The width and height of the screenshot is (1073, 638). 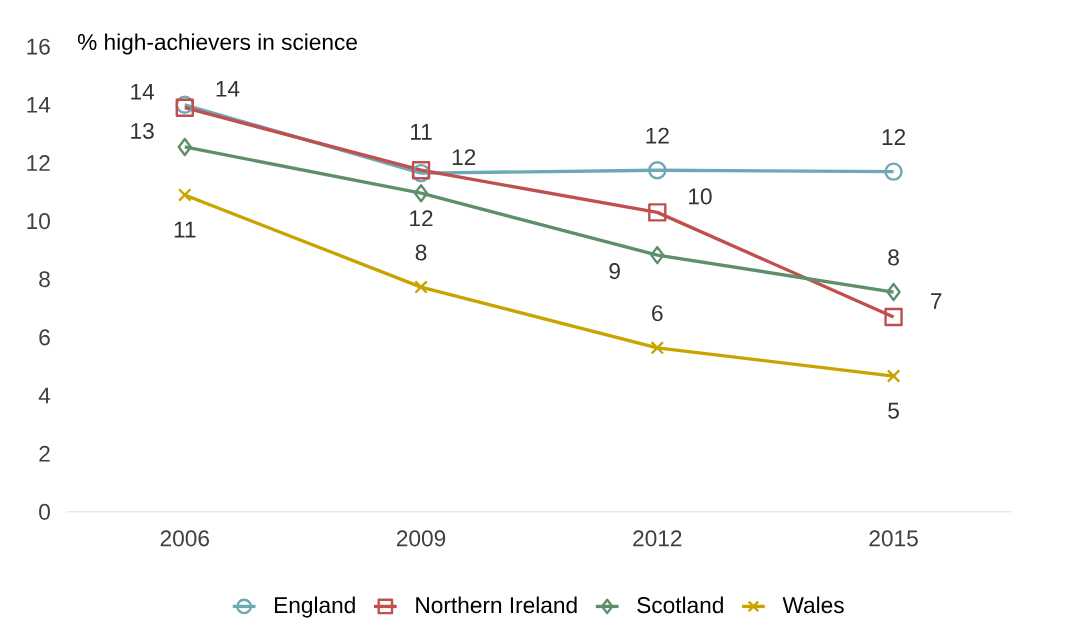 I want to click on y-tick-label: 8, so click(x=44, y=279).